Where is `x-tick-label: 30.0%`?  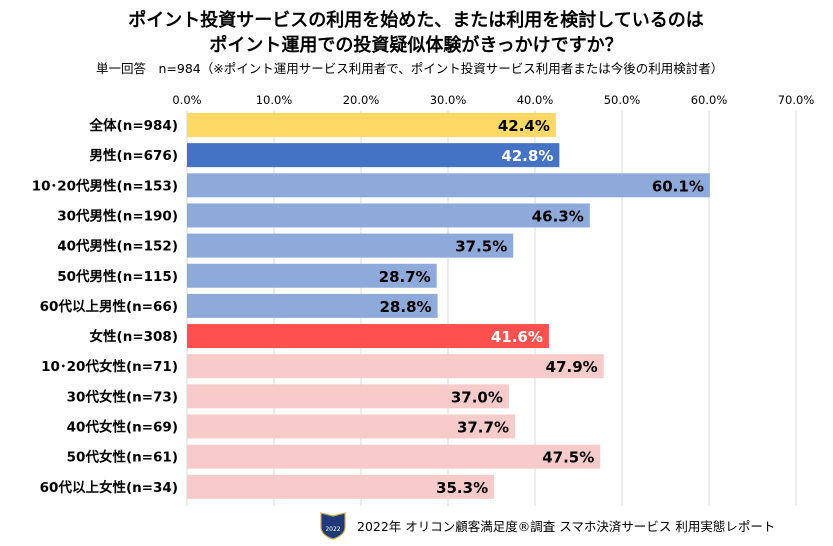 x-tick-label: 30.0% is located at coordinates (448, 100).